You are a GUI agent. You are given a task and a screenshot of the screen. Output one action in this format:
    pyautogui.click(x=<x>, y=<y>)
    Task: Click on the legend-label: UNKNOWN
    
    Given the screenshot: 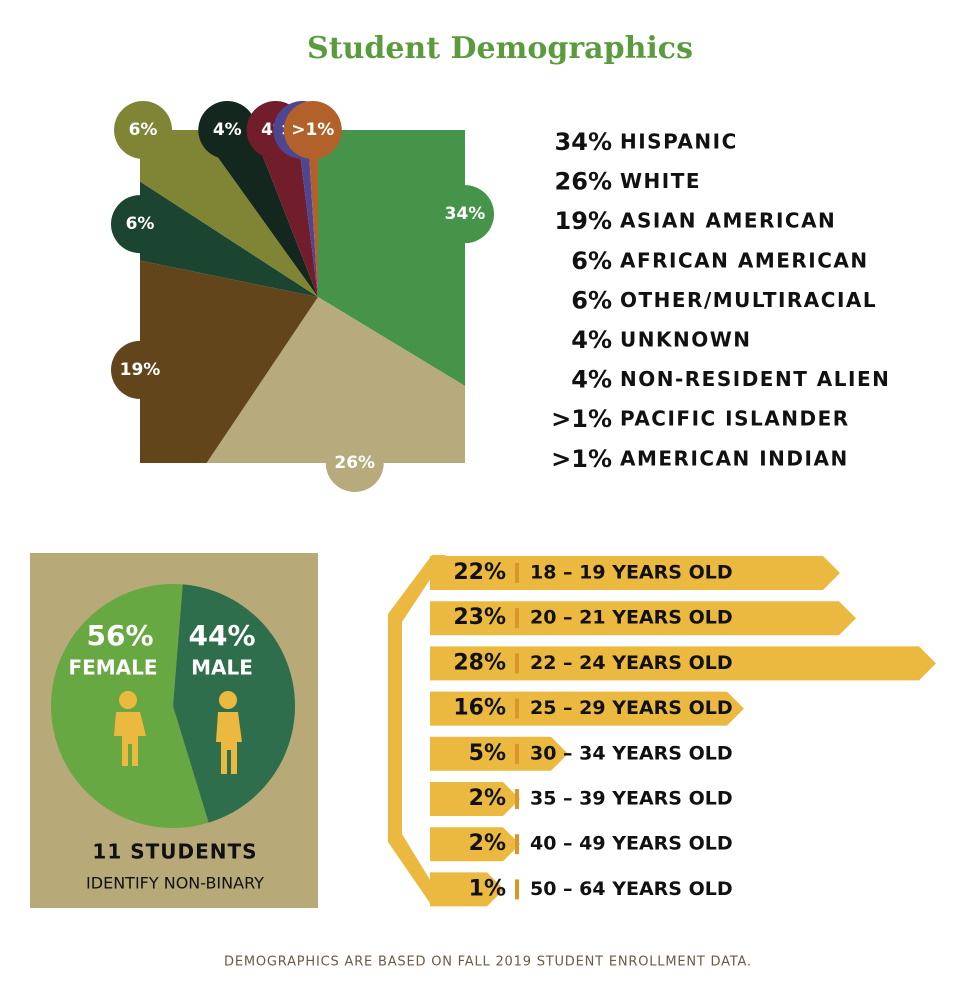 What is the action you would take?
    pyautogui.click(x=686, y=340)
    